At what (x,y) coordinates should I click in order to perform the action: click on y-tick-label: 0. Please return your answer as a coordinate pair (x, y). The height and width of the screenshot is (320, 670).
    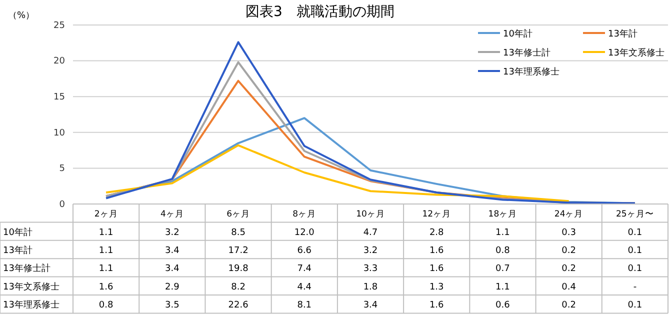
    Looking at the image, I should click on (62, 205).